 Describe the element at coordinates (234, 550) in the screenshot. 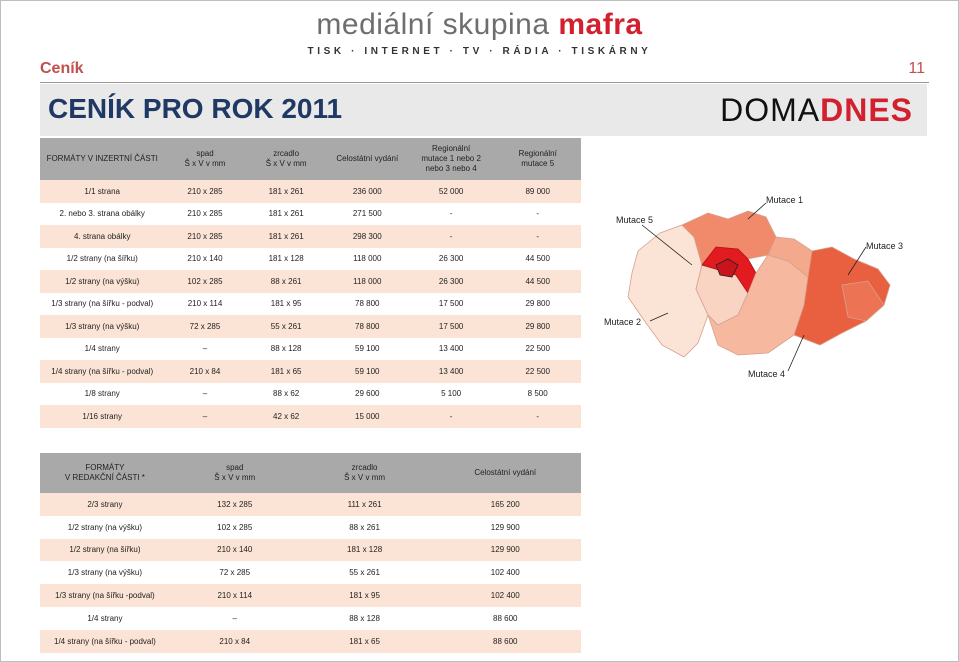

I see `value-cell: 210 x 140` at that location.